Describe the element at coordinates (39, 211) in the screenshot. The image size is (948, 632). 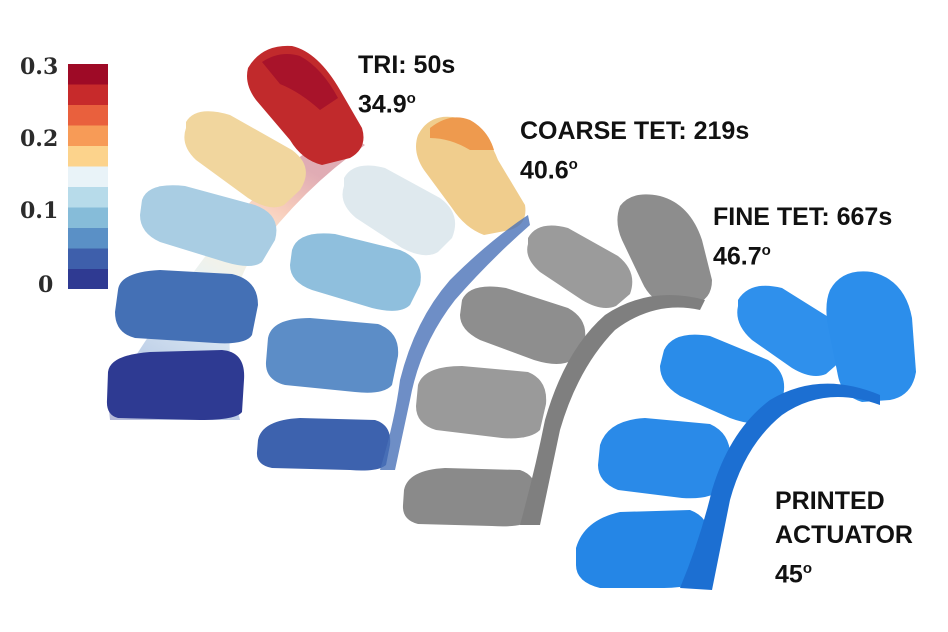
I see `colorbar-tick-label: 0.1` at that location.